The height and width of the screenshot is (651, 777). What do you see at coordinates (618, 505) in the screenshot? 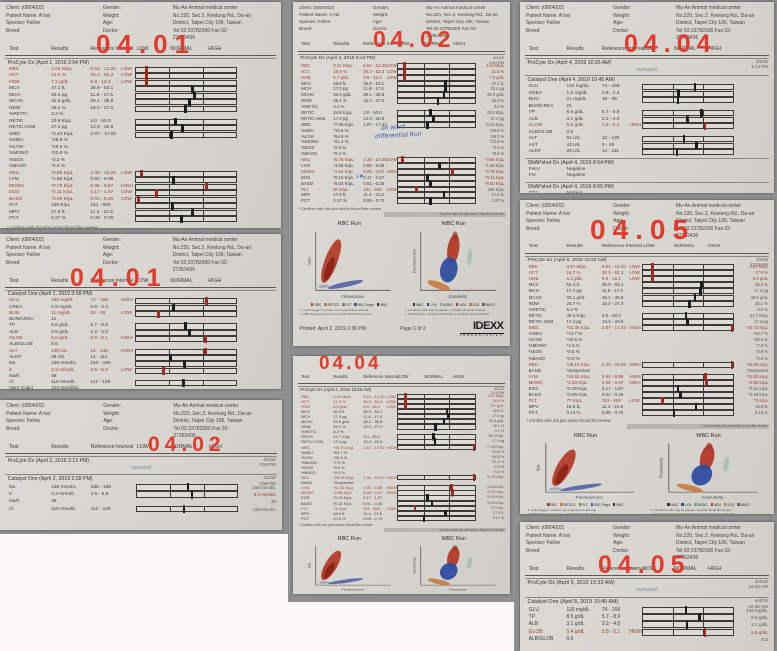
I see `legend-item: WBC` at bounding box center [618, 505].